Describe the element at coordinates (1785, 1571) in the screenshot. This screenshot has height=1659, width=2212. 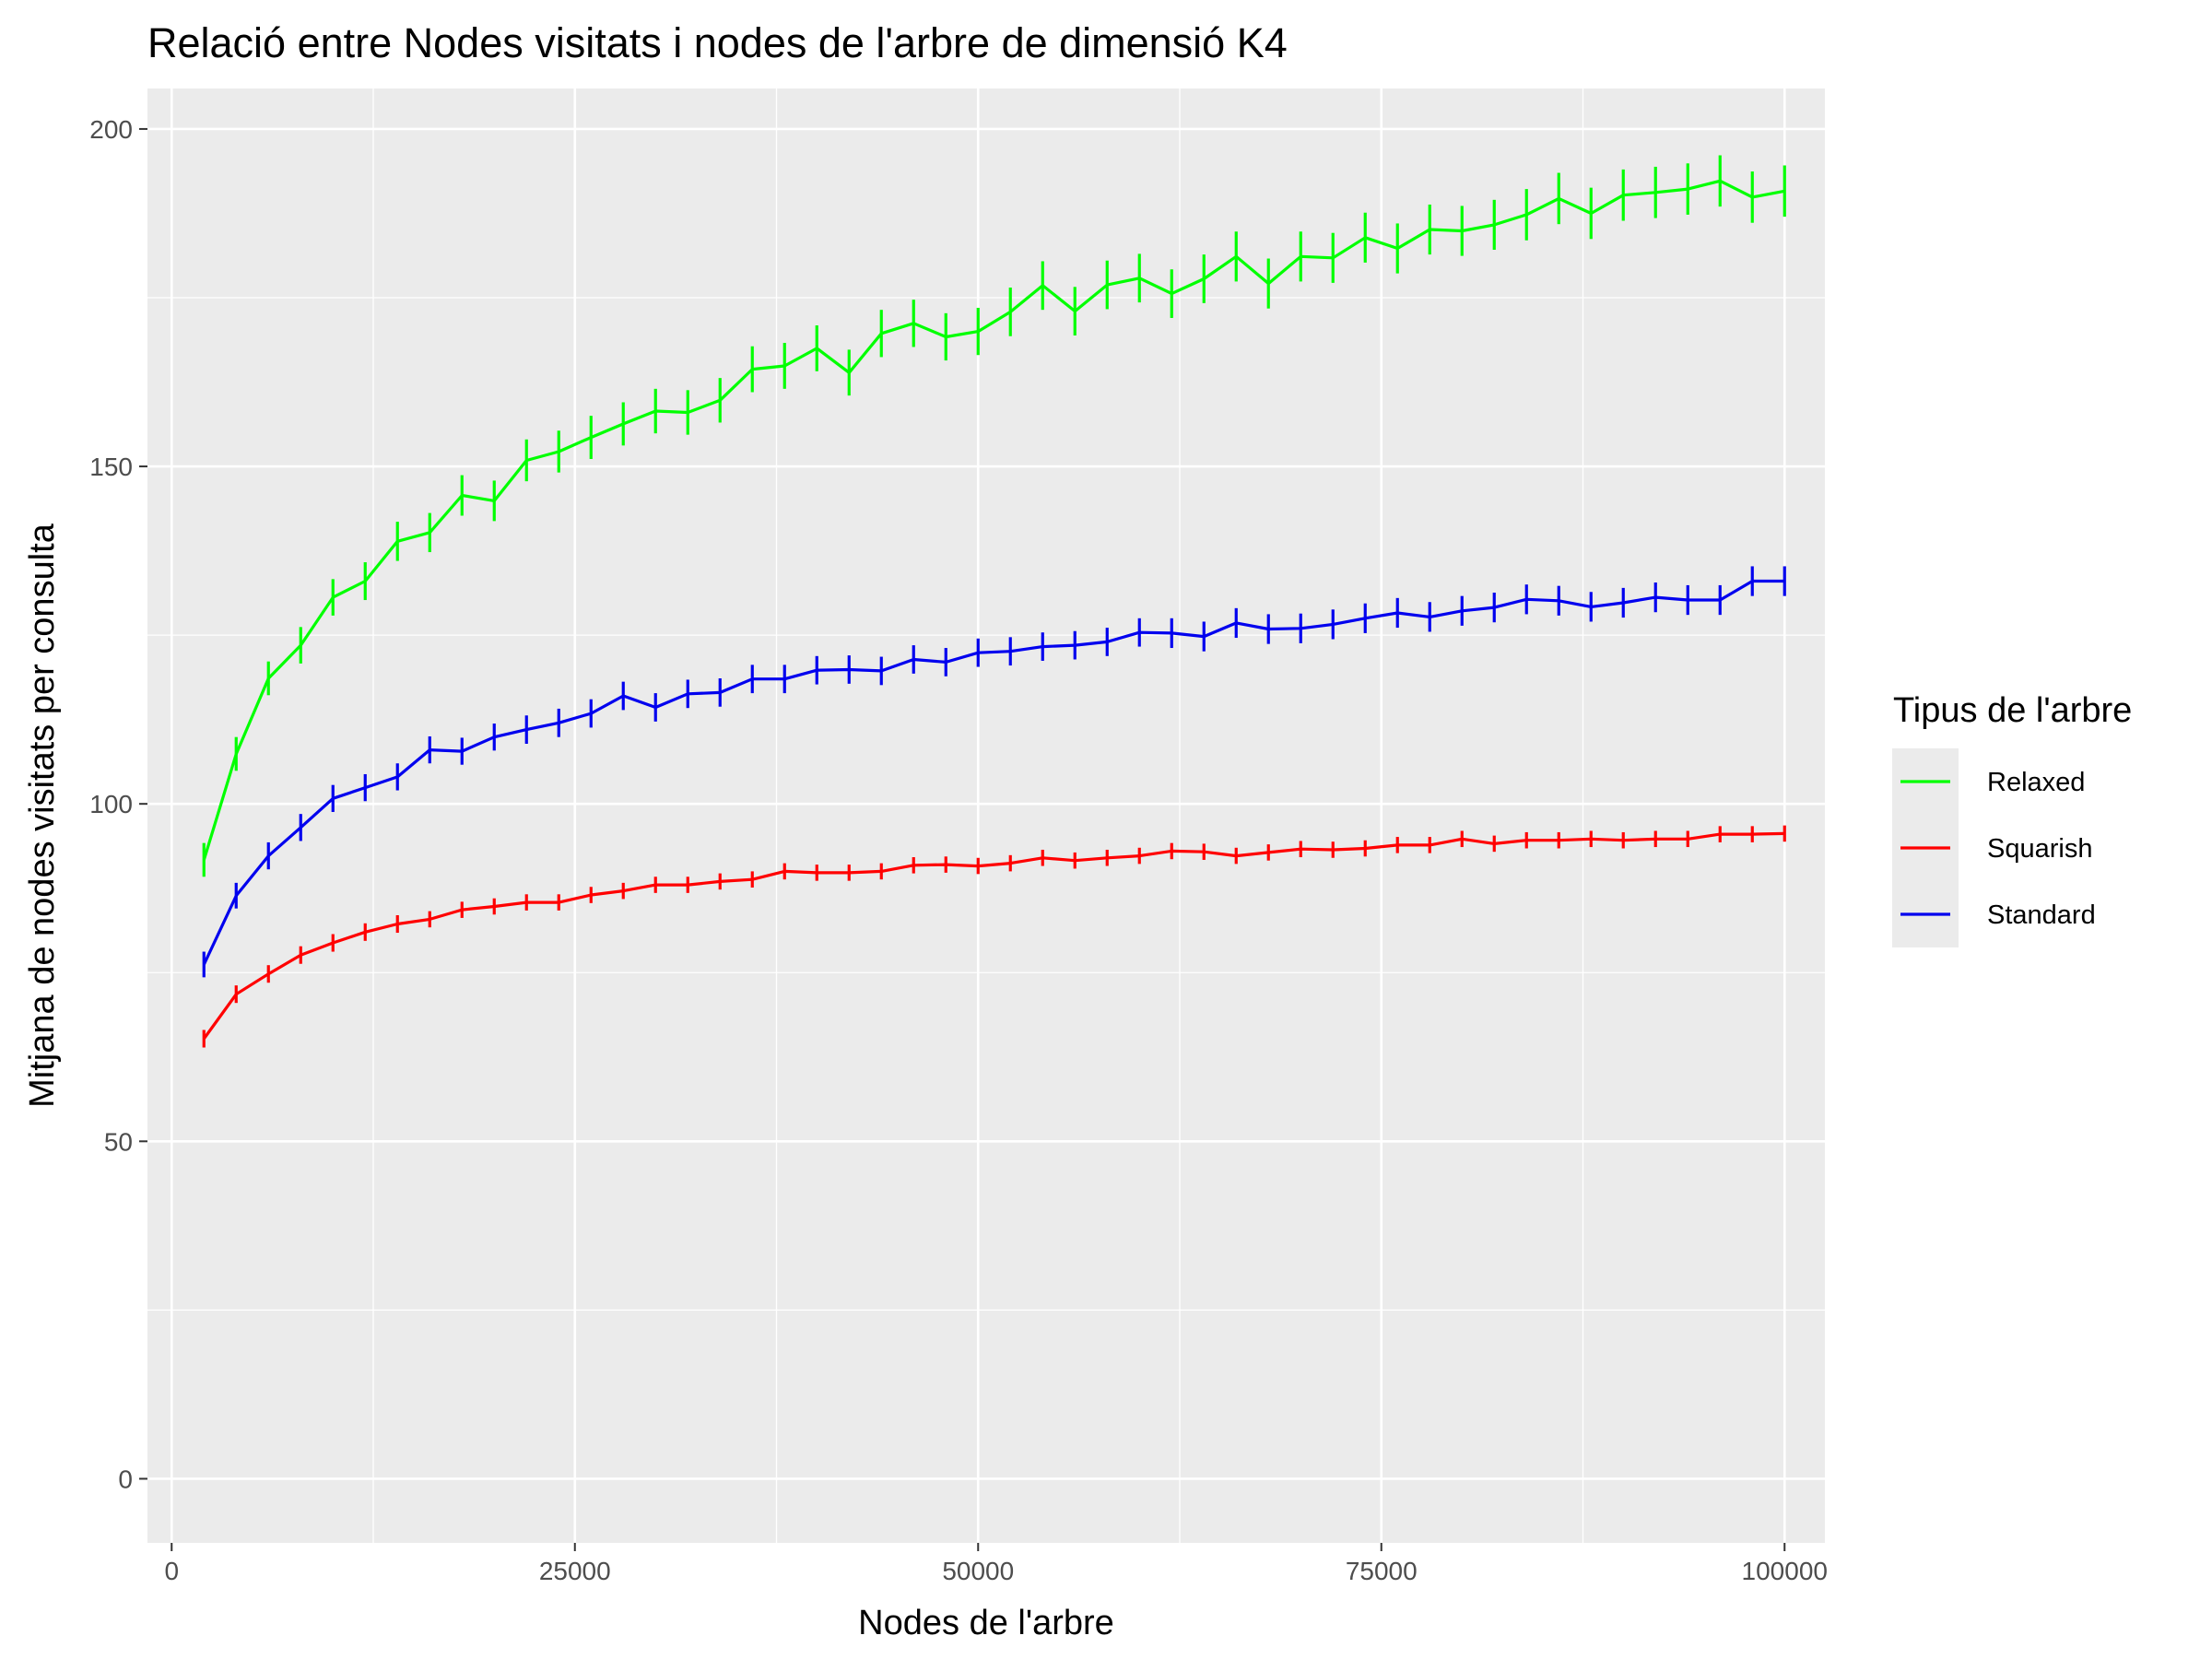
I see `x-tick-label: 100000` at that location.